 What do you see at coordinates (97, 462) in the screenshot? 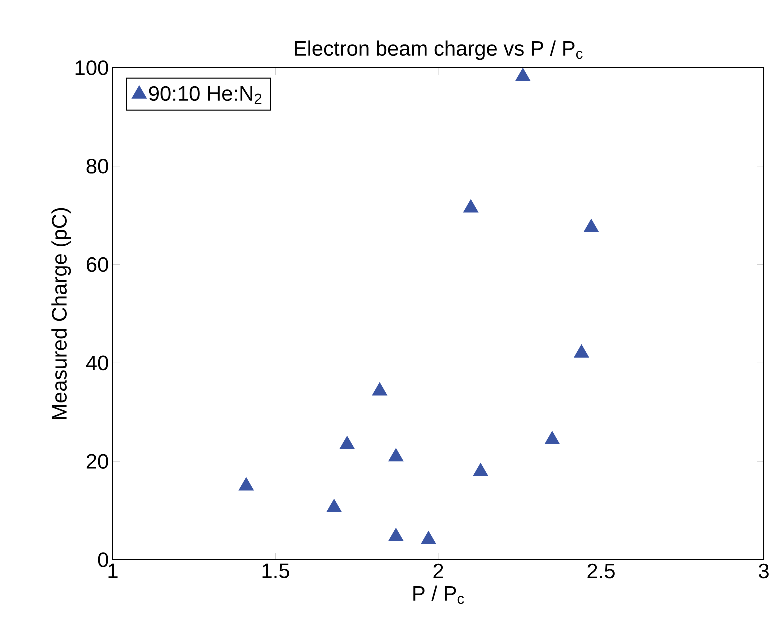
I see `y-tick-label: 20` at bounding box center [97, 462].